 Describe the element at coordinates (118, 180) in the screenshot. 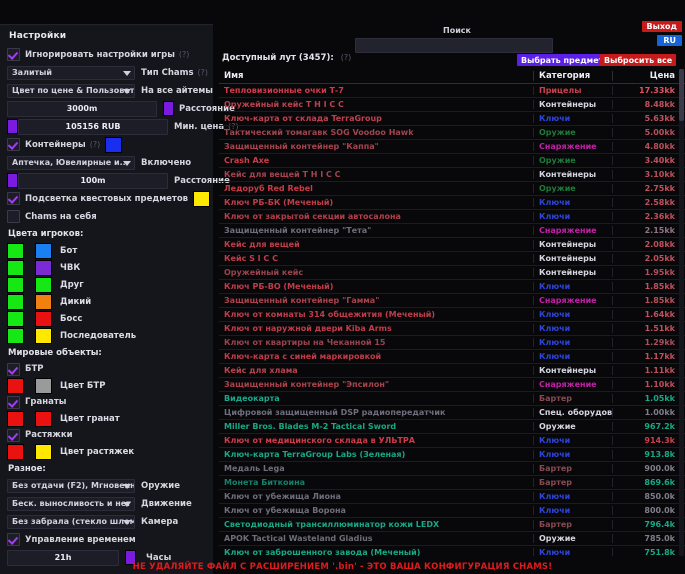

I see `distance-2-row: 100m Расстояние` at that location.